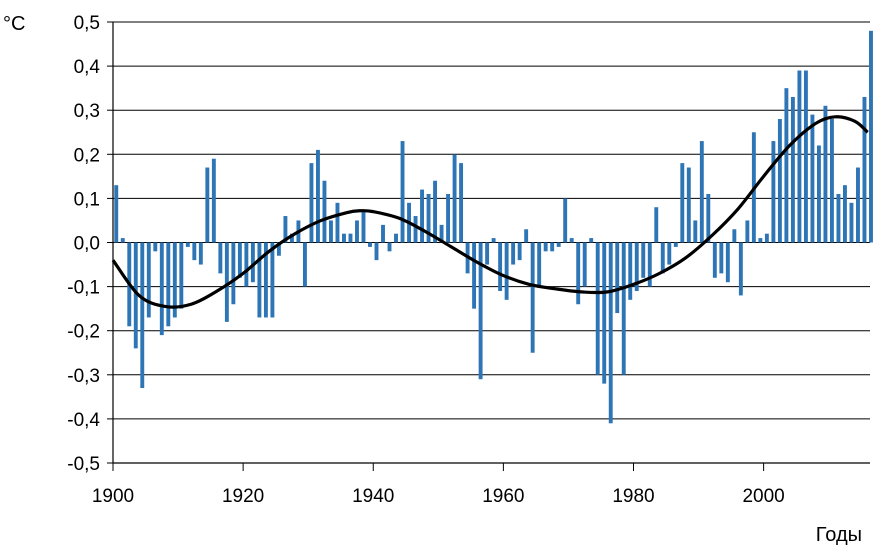  What do you see at coordinates (87, 67) in the screenshot?
I see `y-tick-label: 0,4` at bounding box center [87, 67].